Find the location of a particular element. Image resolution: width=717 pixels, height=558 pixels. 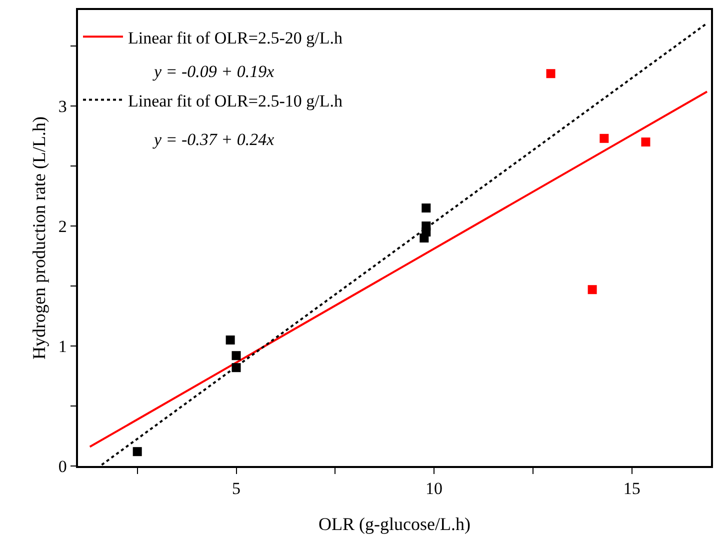

annotation: y = -0.37 + 0.24x is located at coordinates (213, 139).